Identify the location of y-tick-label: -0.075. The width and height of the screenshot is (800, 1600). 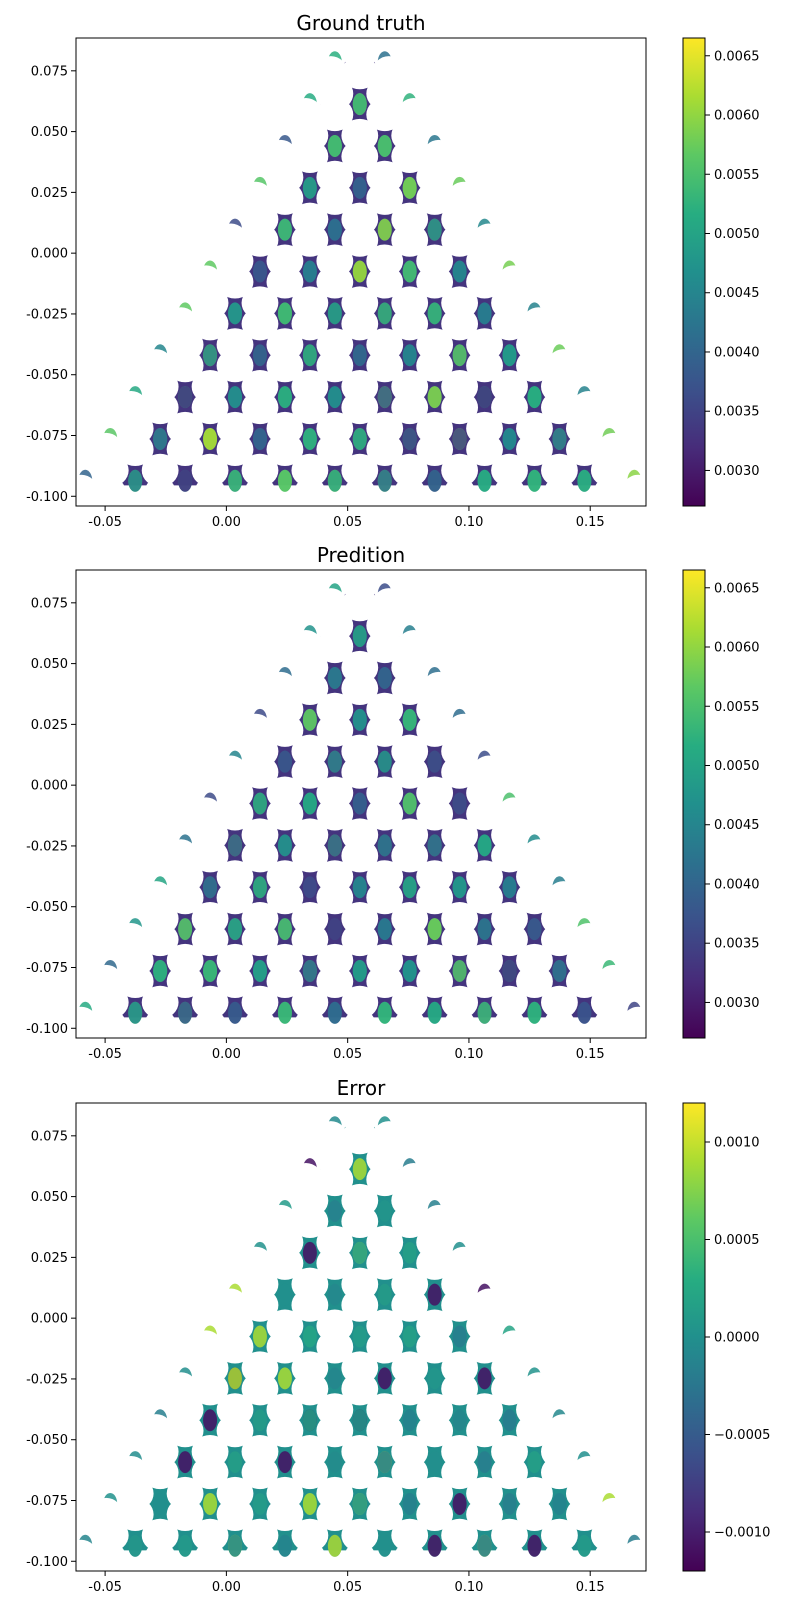
(47, 1501).